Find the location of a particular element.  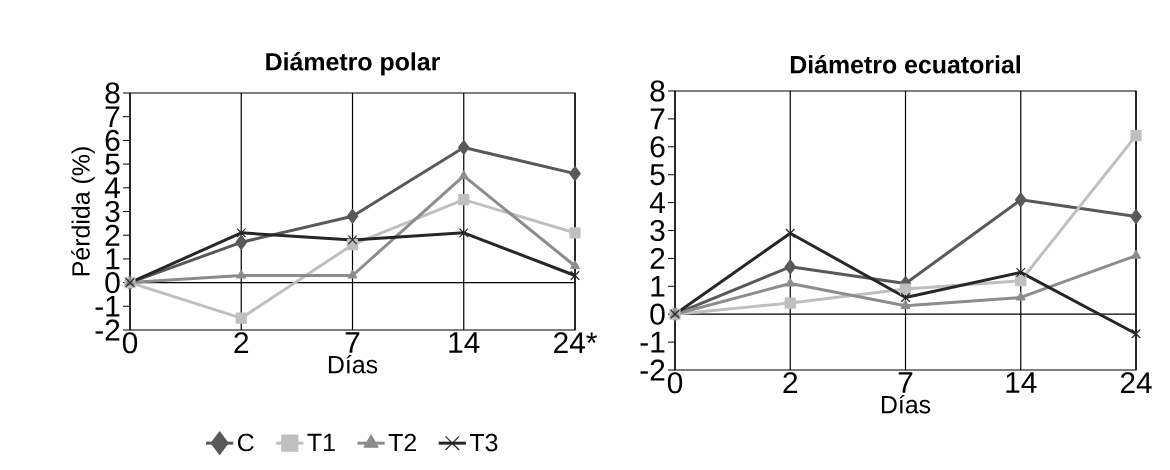

legend-label: T1 is located at coordinates (321, 442).